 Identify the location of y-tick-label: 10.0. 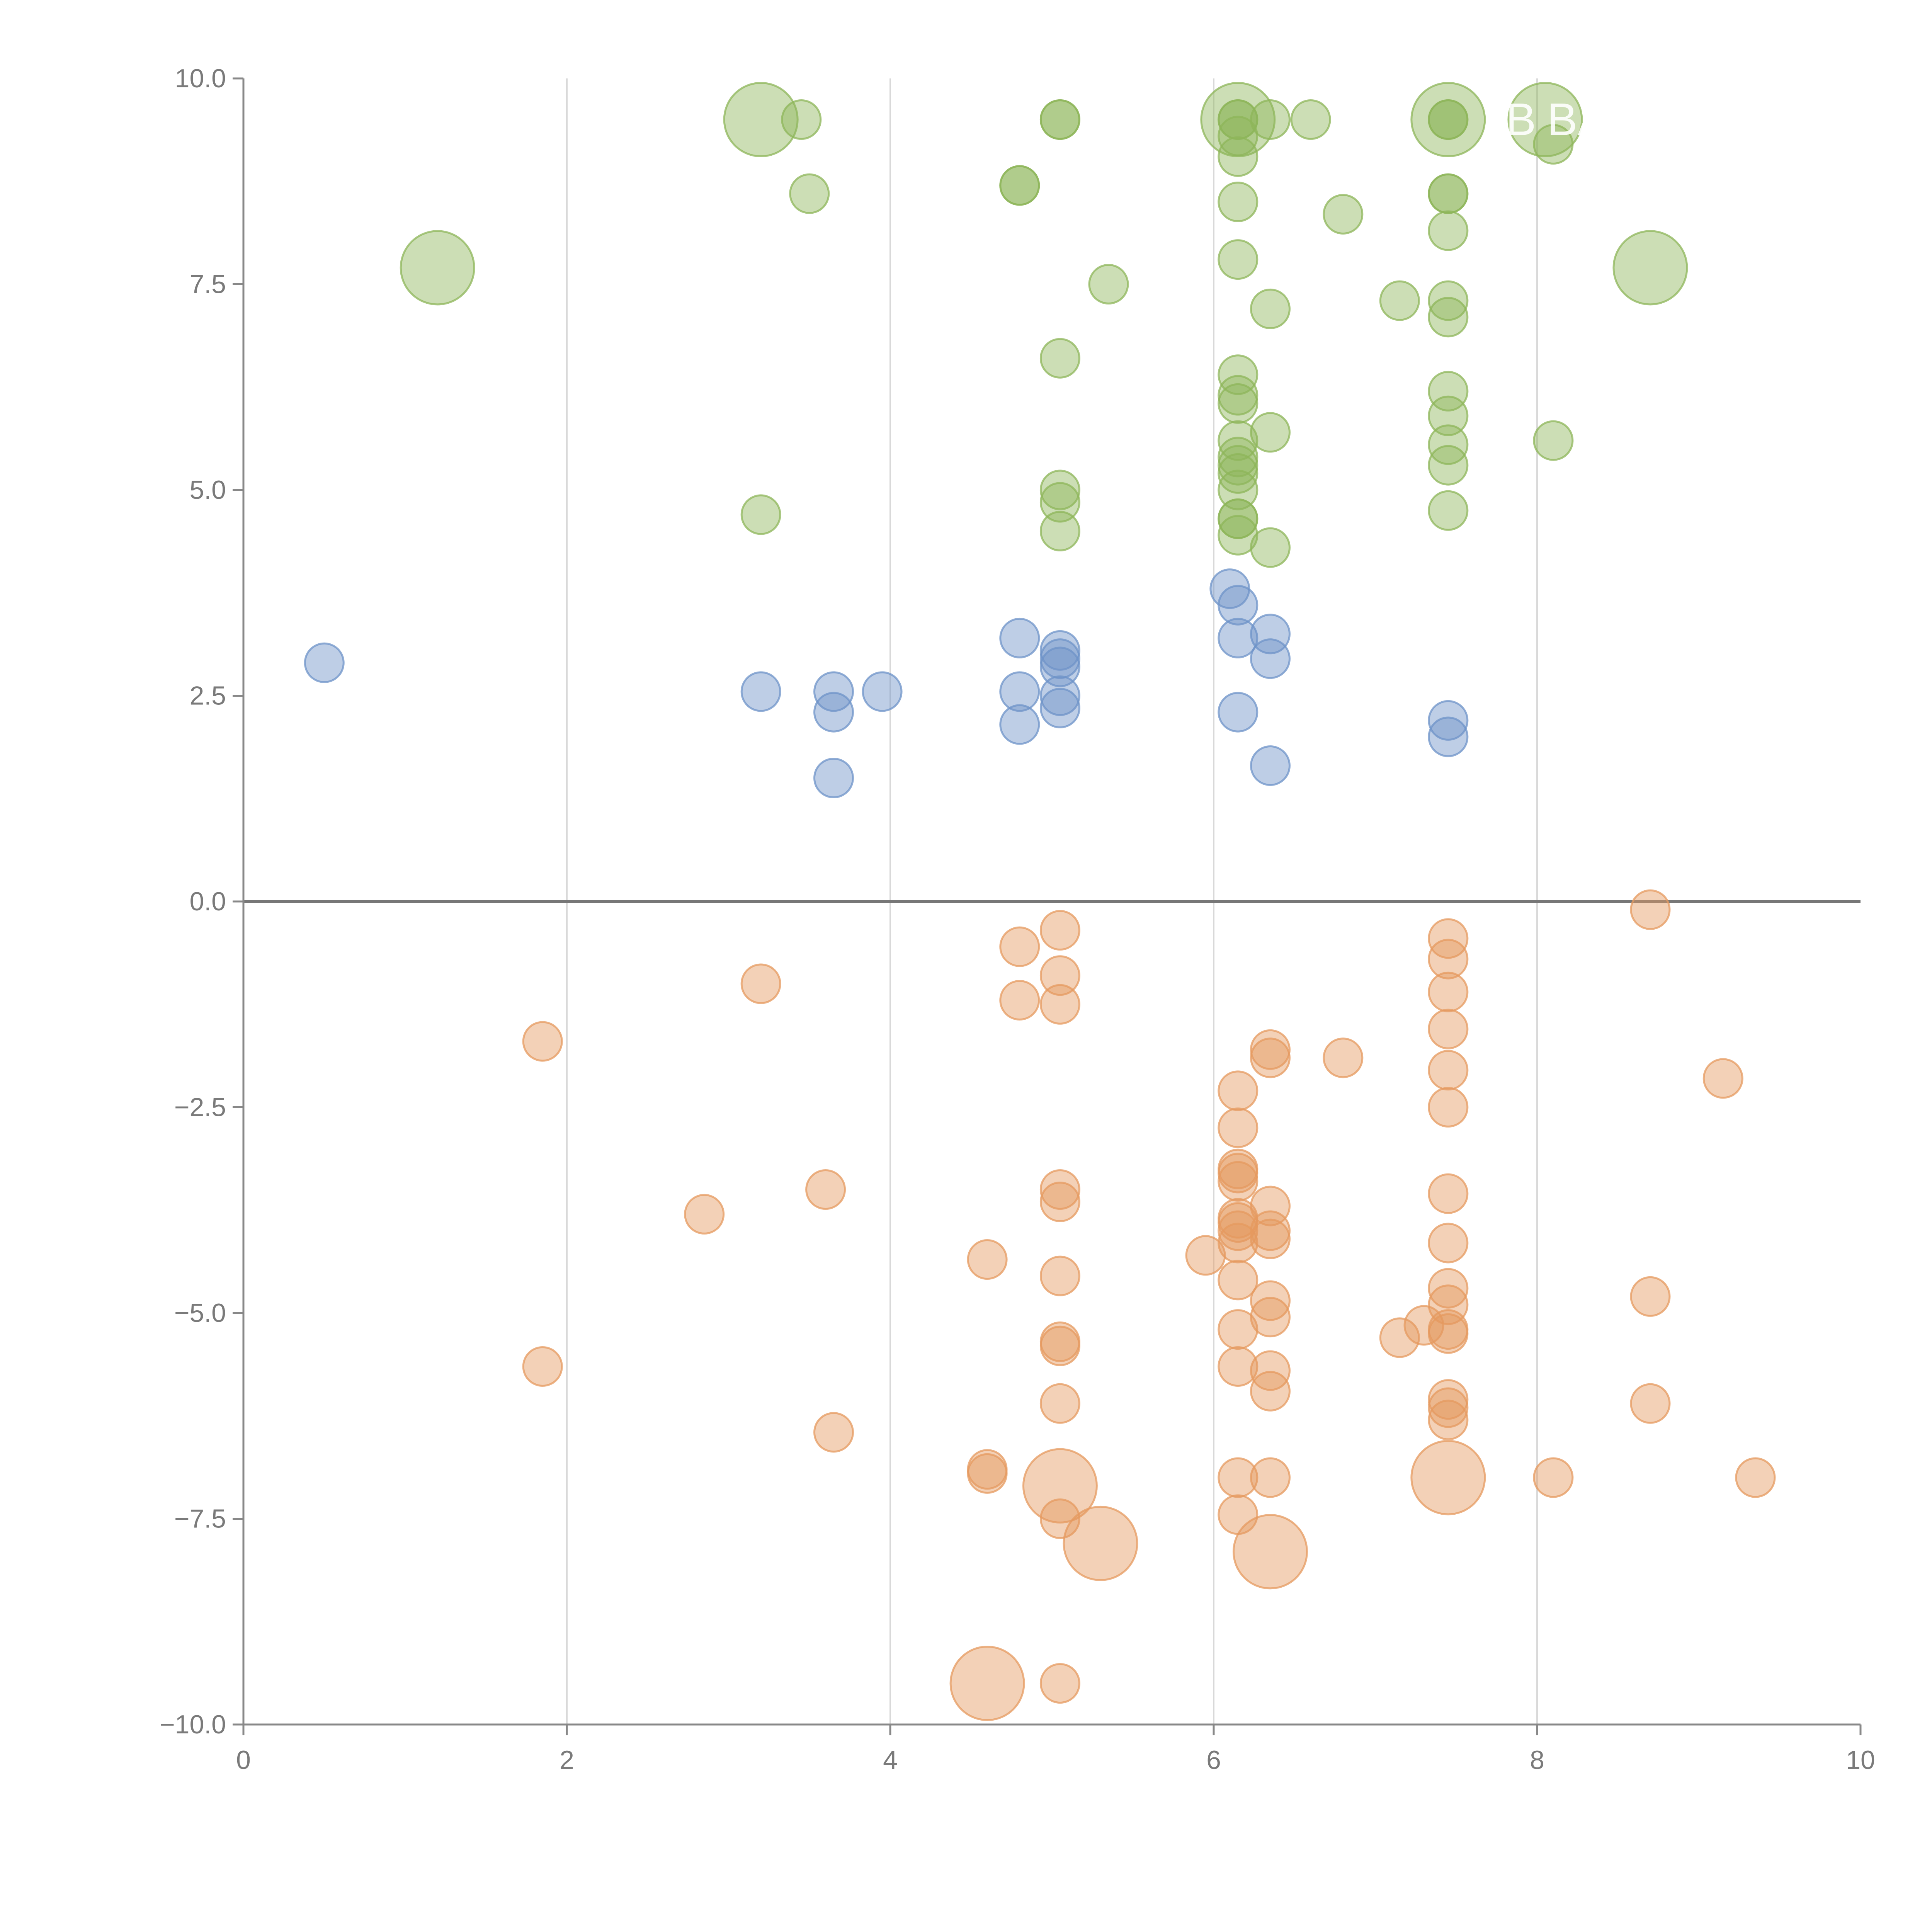
(200, 78).